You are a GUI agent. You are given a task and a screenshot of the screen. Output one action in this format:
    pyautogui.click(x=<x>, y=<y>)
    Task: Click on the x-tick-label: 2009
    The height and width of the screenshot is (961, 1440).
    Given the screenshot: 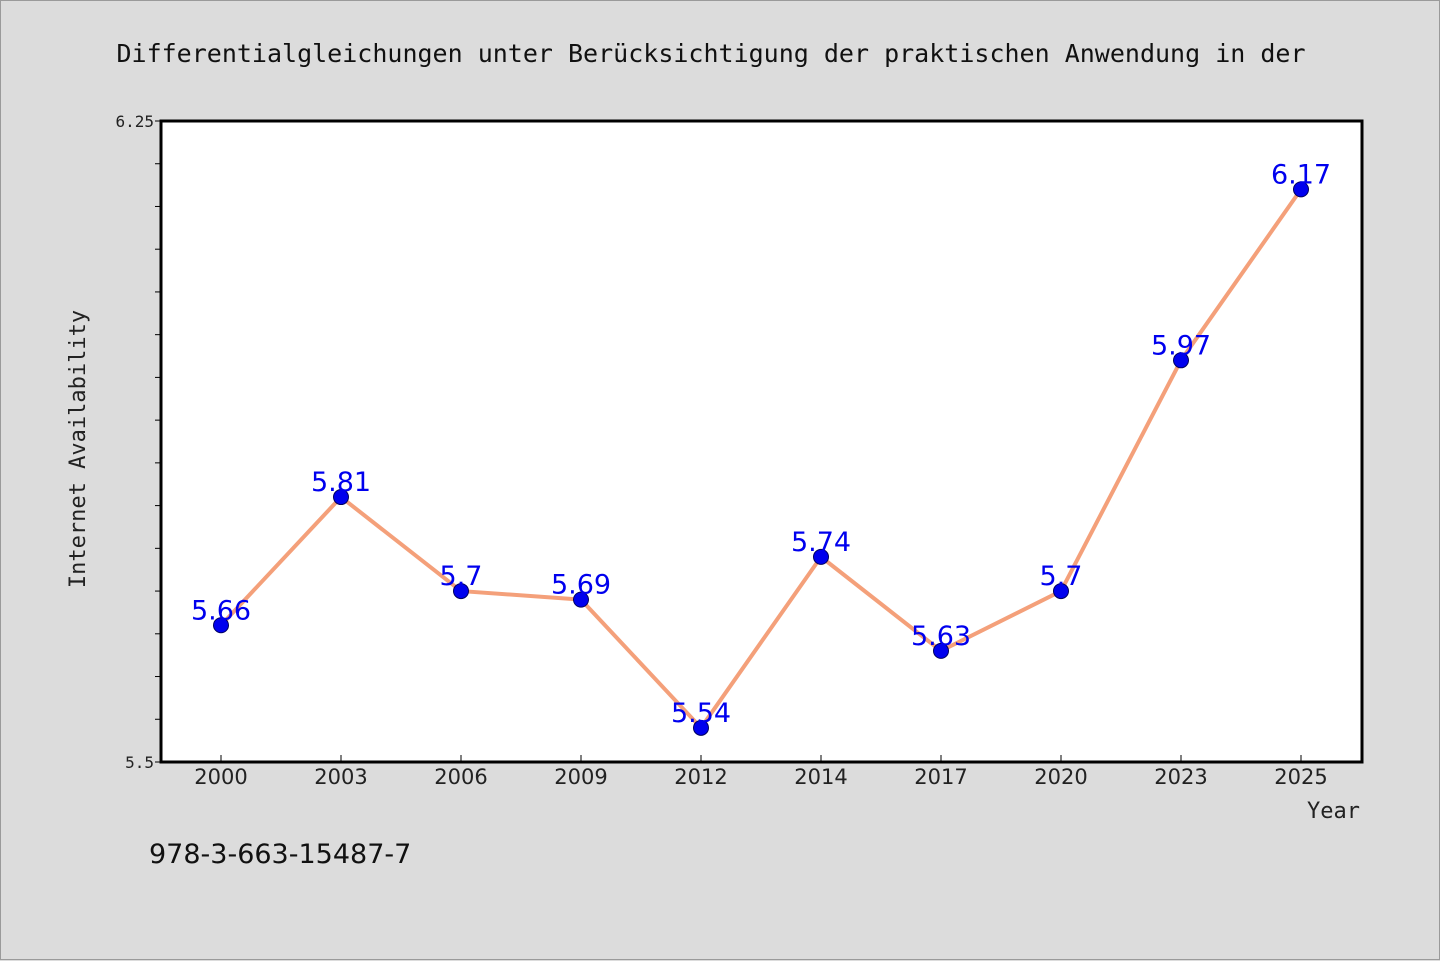 What is the action you would take?
    pyautogui.click(x=580, y=777)
    